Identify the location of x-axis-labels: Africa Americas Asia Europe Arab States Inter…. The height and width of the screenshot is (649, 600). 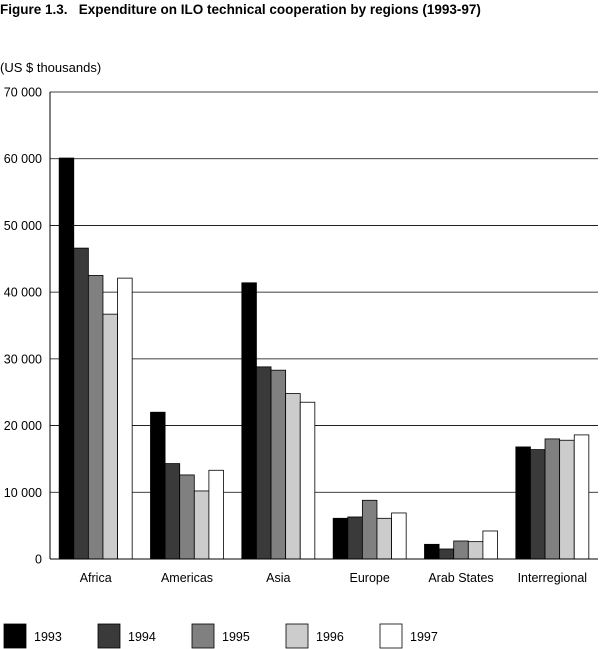
(333, 578).